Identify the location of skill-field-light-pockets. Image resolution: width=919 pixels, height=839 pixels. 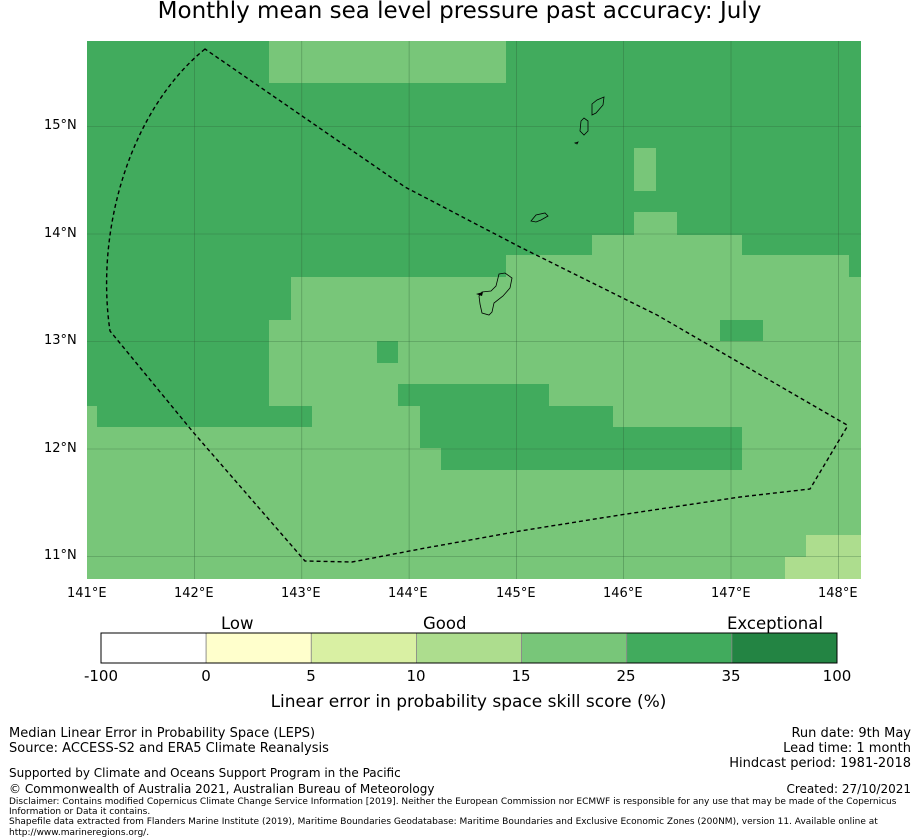
(655, 191).